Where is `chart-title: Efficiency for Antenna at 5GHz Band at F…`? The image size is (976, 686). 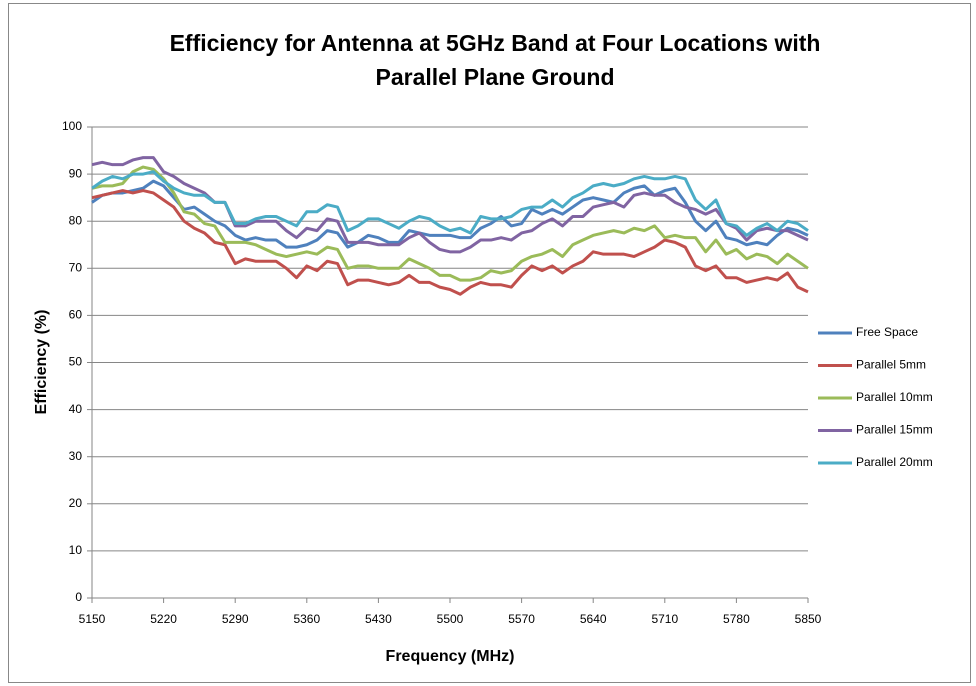 chart-title: Efficiency for Antenna at 5GHz Band at F… is located at coordinates (495, 60).